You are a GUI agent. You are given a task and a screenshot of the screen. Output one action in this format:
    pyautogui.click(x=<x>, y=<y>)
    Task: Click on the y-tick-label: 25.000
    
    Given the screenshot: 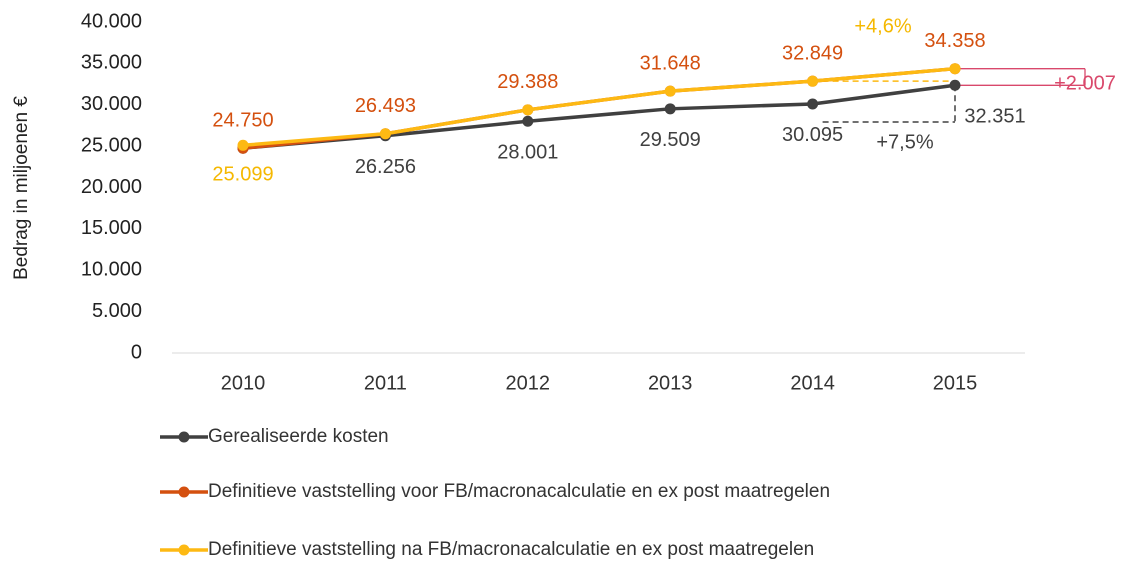 What is the action you would take?
    pyautogui.click(x=111, y=145)
    